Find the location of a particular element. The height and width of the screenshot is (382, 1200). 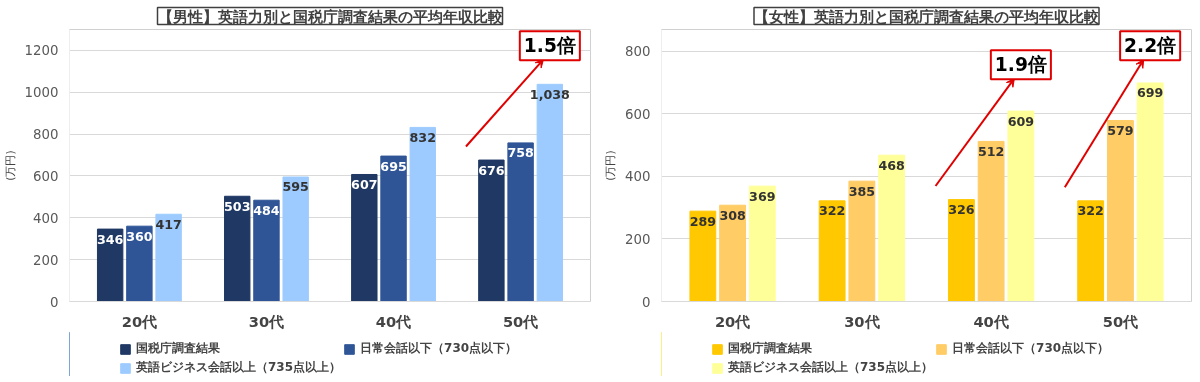

data-label: 385 is located at coordinates (862, 191).